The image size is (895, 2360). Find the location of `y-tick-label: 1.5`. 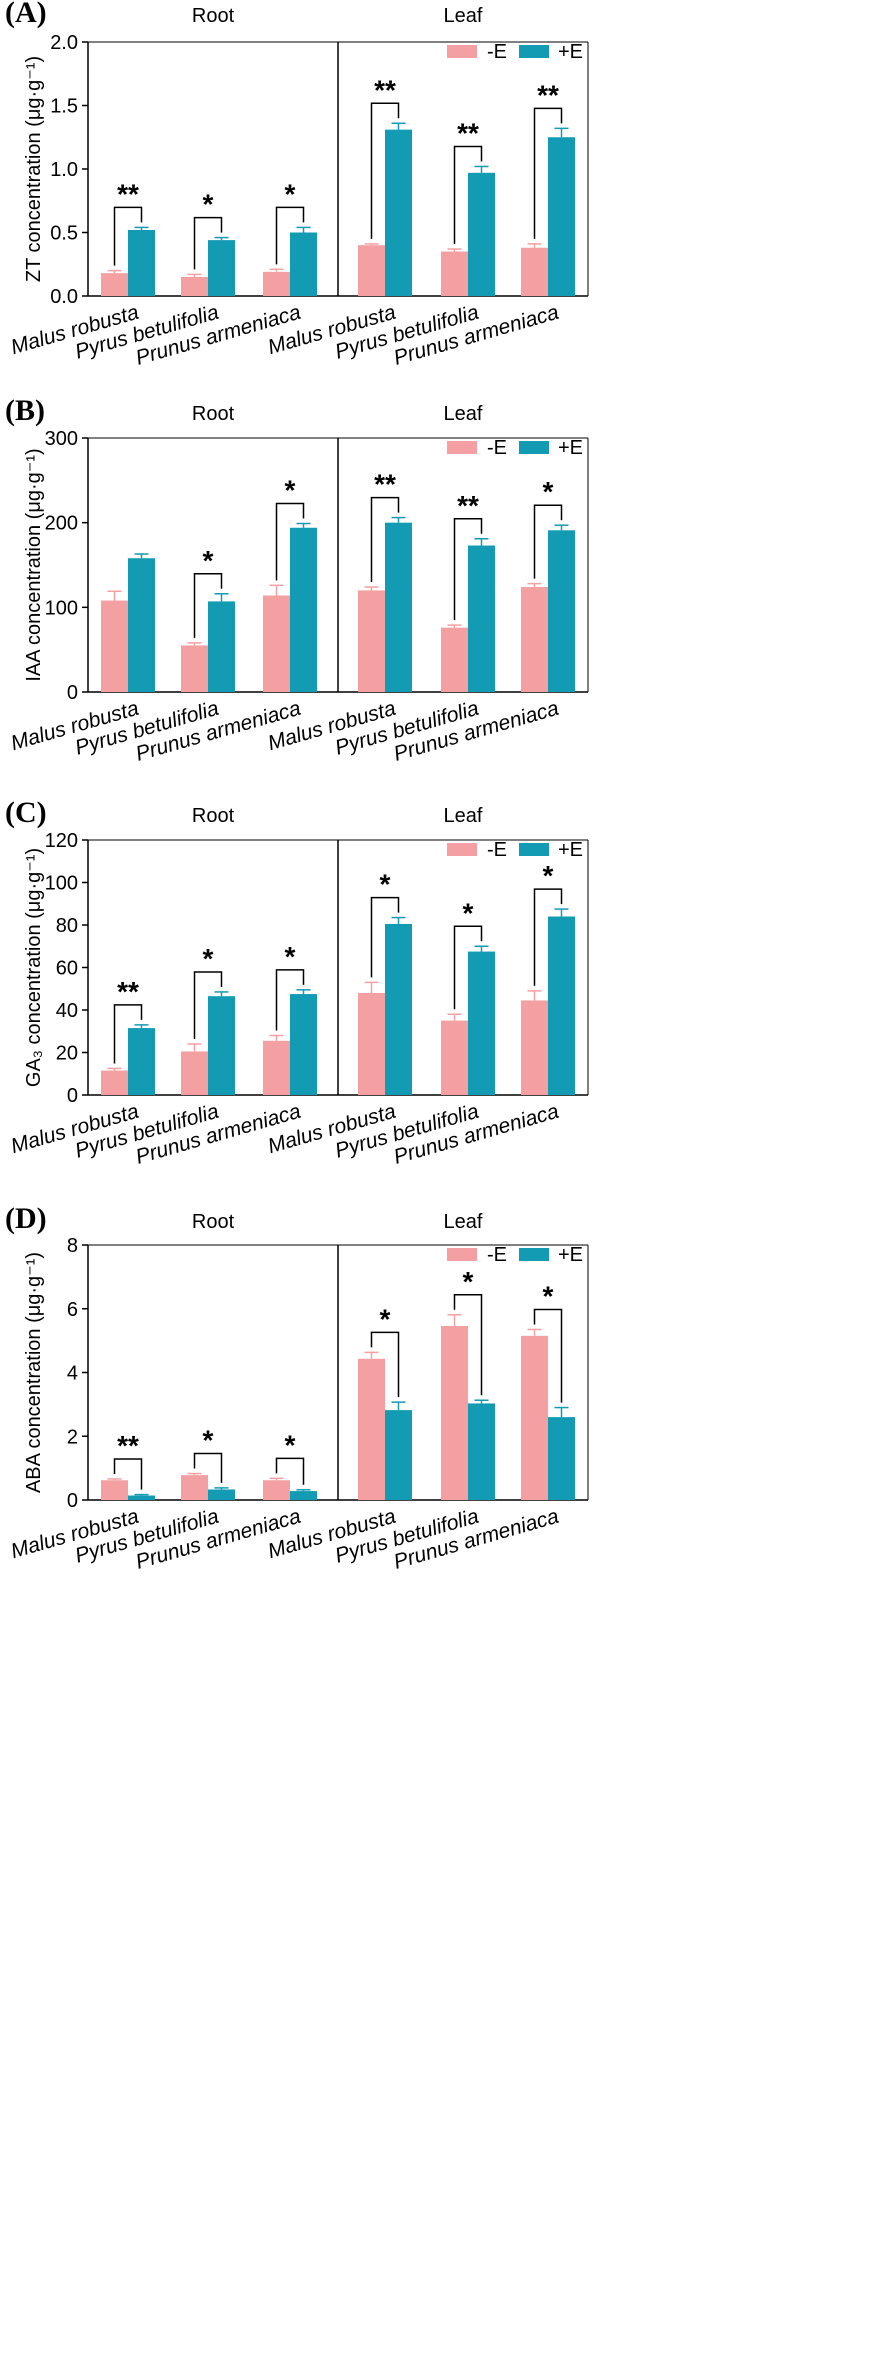

y-tick-label: 1.5 is located at coordinates (64, 107).